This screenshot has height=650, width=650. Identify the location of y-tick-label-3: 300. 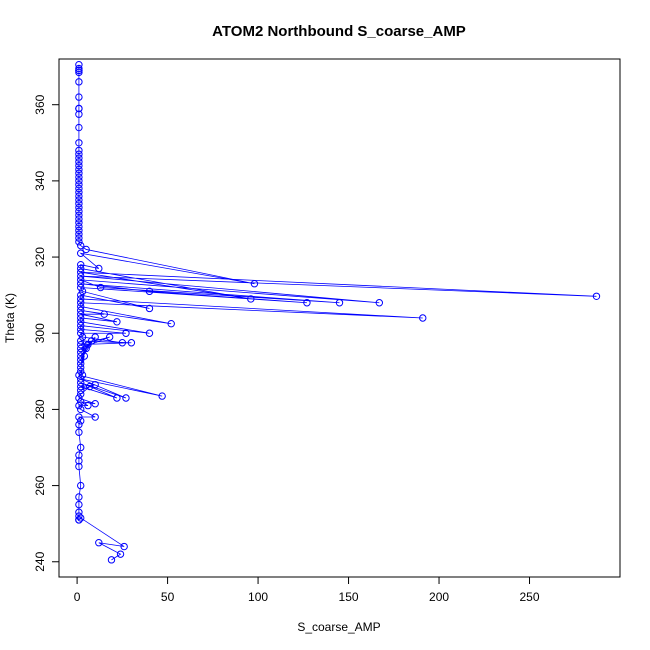
(40, 333).